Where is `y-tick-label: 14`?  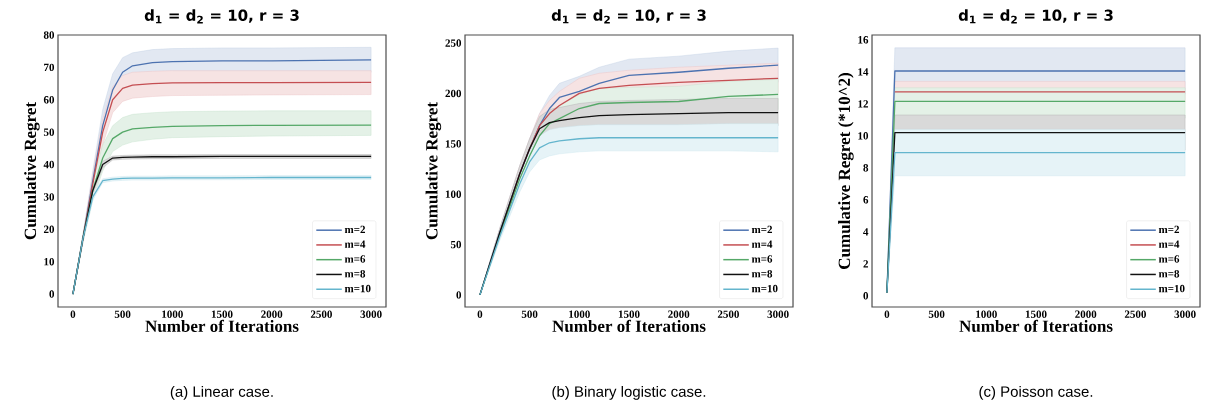
y-tick-label: 14 is located at coordinates (863, 72).